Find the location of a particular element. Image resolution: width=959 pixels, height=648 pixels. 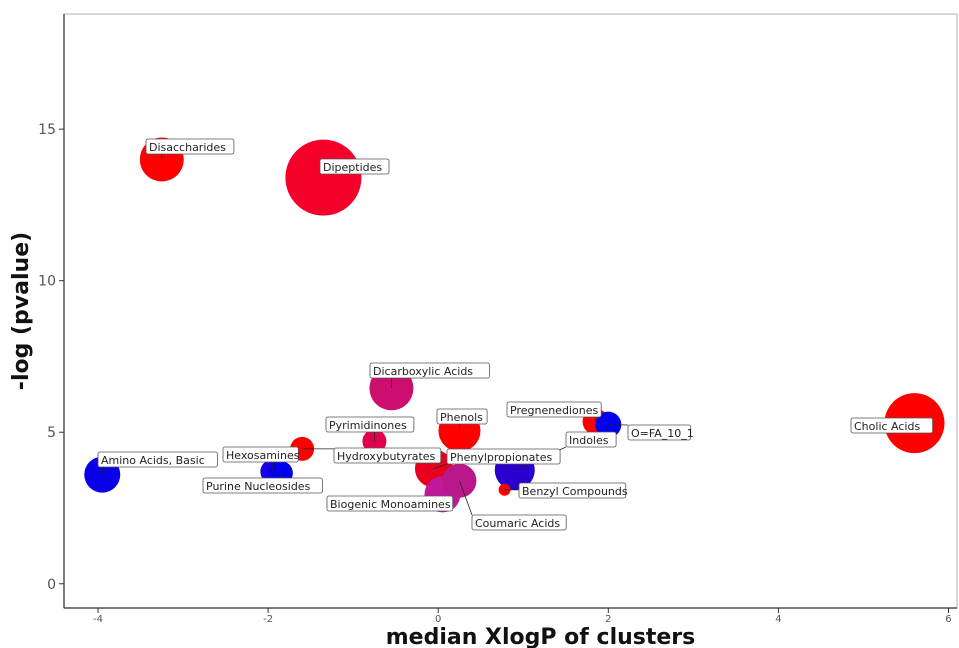

bubble-label-text: Pregnenediones is located at coordinates (554, 410).